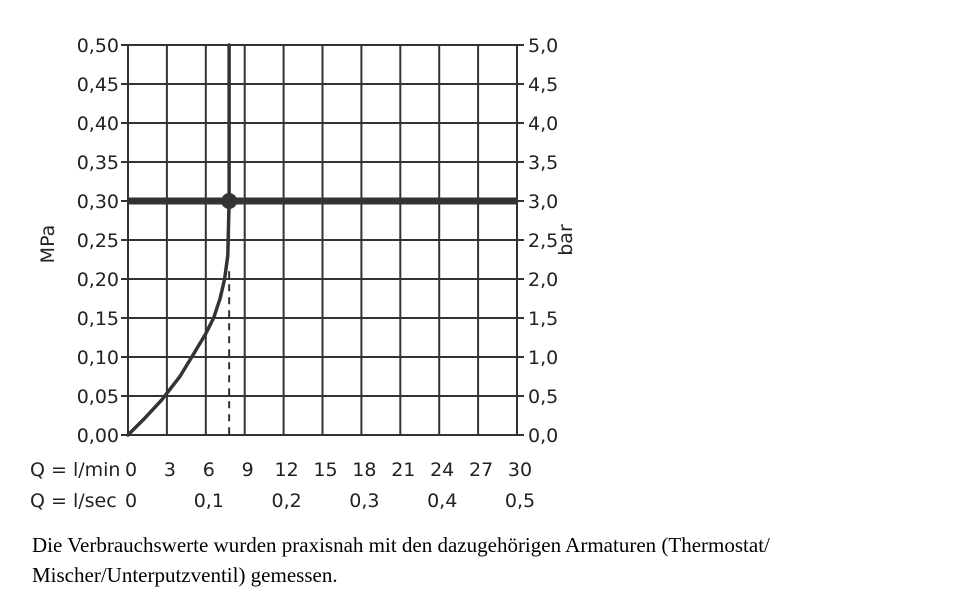  Describe the element at coordinates (98, 85) in the screenshot. I see `y-tick-label-left: 0,45` at that location.